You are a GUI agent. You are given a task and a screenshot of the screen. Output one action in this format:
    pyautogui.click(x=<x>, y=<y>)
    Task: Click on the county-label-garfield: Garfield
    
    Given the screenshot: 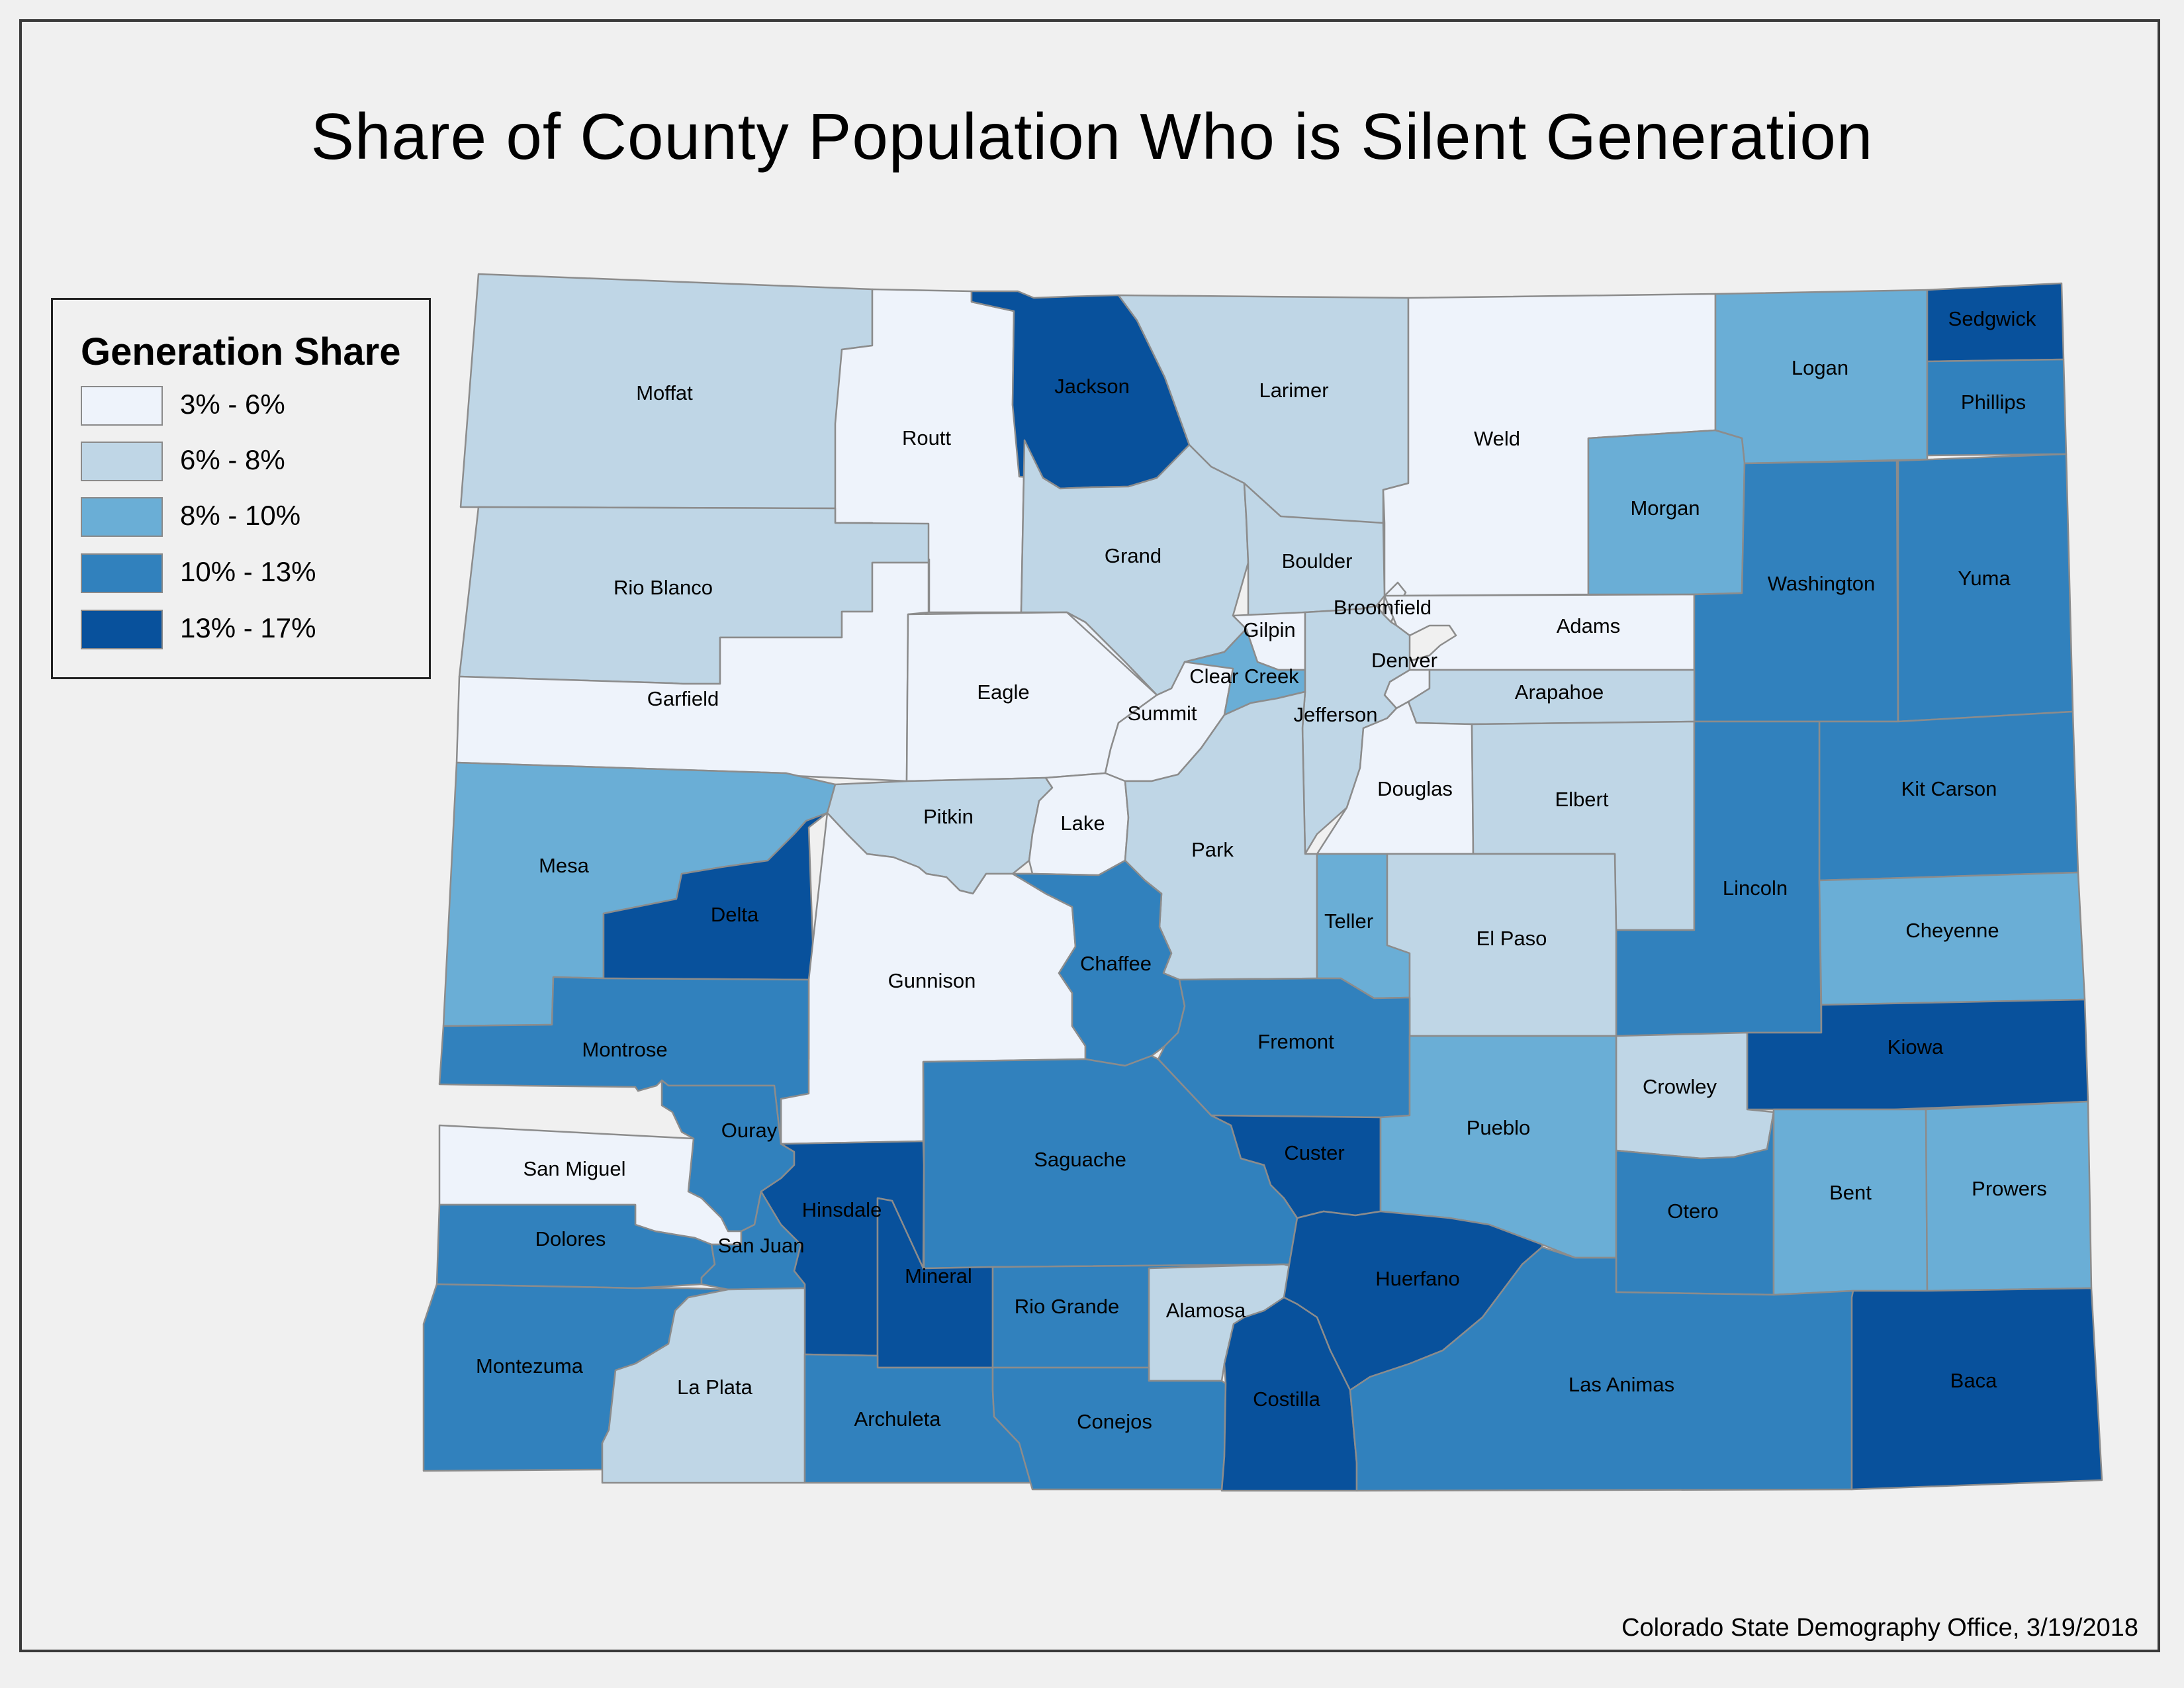 What is the action you would take?
    pyautogui.click(x=683, y=698)
    